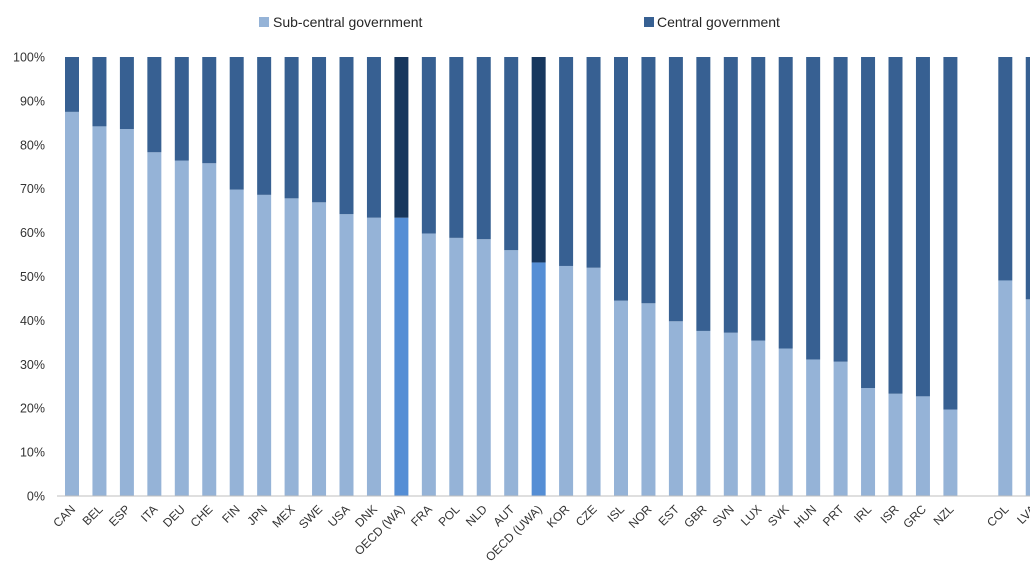 Image resolution: width=1030 pixels, height=572 pixels. What do you see at coordinates (283, 516) in the screenshot?
I see `x-tick-label-mex: MEX` at bounding box center [283, 516].